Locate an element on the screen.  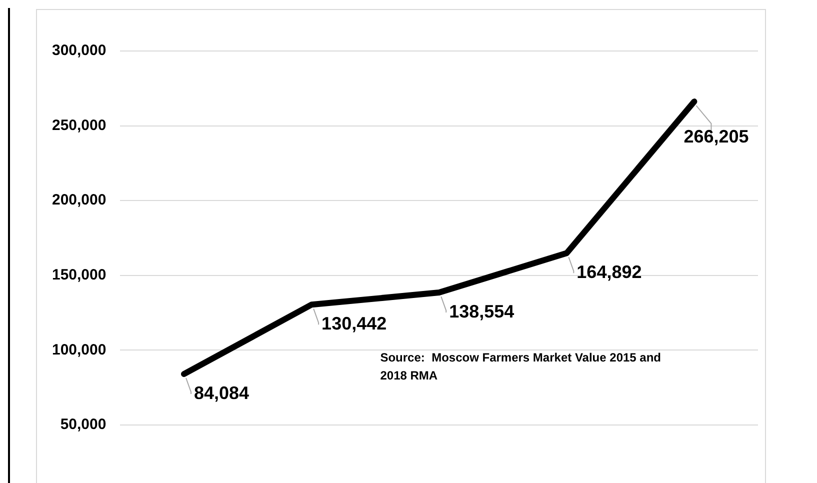
data-label: 266,205 is located at coordinates (716, 136).